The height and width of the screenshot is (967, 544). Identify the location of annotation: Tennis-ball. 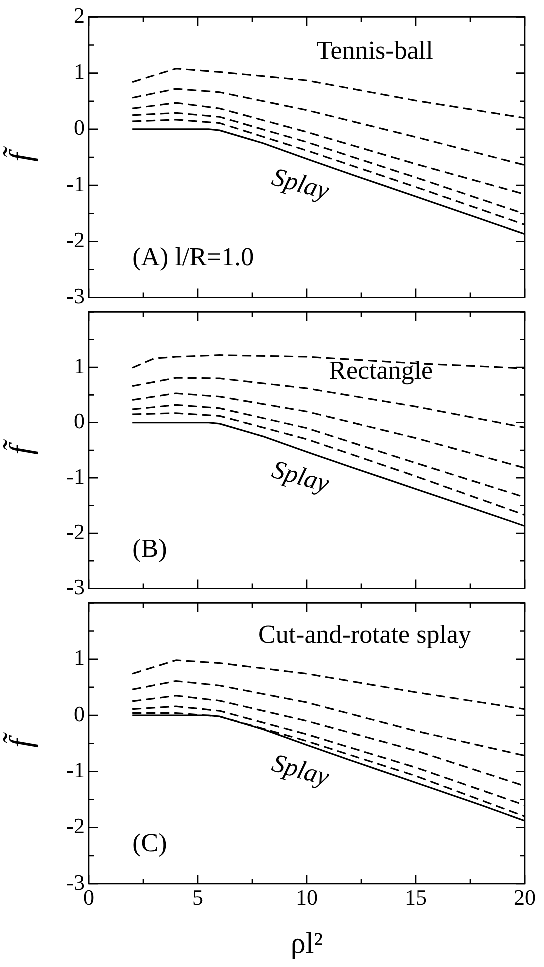
(375, 50).